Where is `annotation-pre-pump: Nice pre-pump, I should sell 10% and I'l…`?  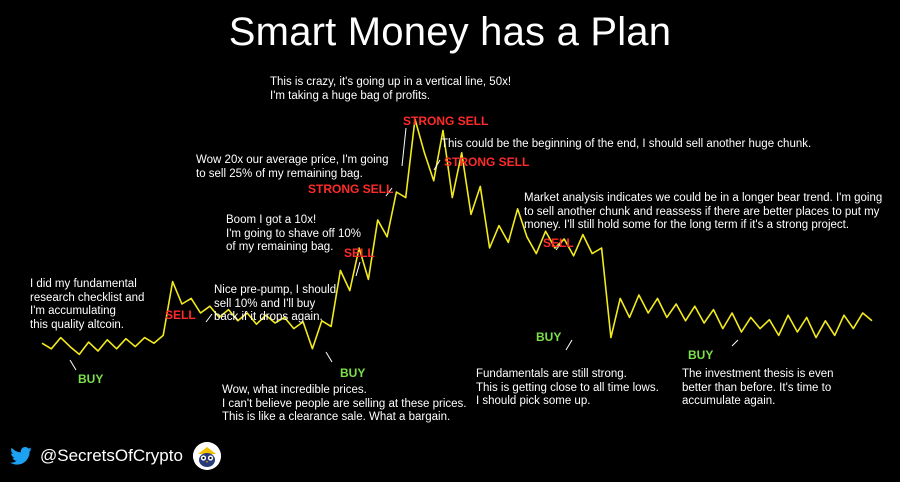 annotation-pre-pump: Nice pre-pump, I should sell 10% and I'l… is located at coordinates (275, 303).